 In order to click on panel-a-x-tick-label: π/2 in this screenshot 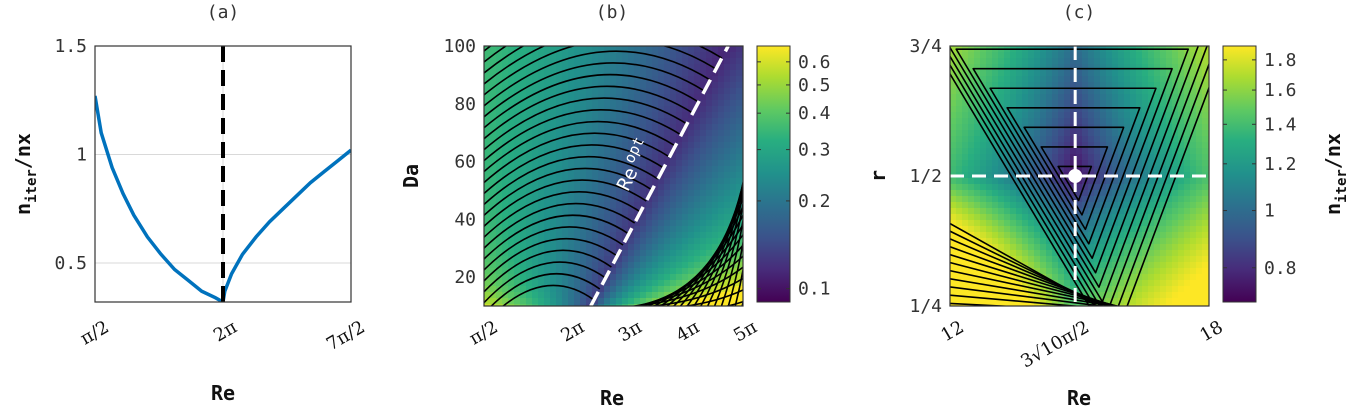, I will do `click(95, 333)`.